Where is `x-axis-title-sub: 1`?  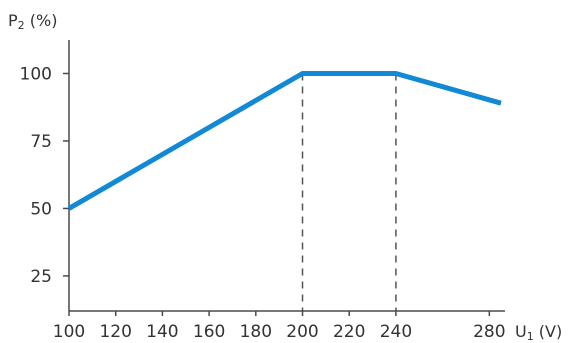
x-axis-title-sub: 1 is located at coordinates (530, 336).